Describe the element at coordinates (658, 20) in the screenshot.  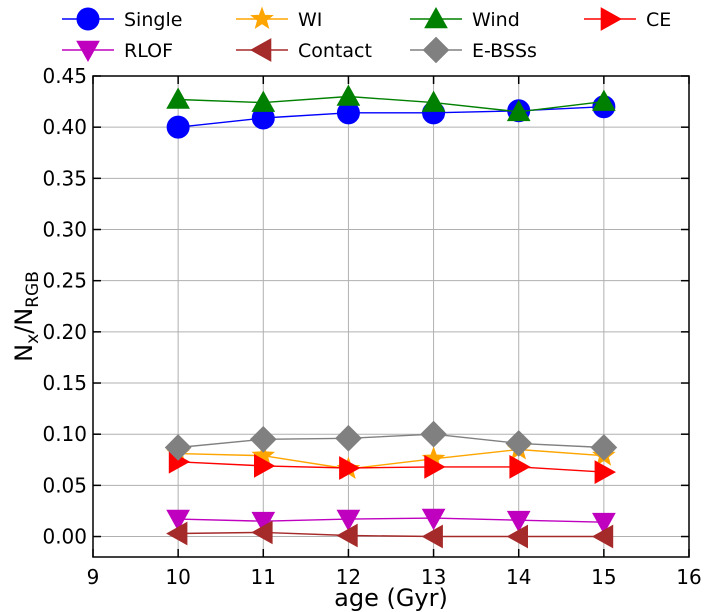
I see `legend-label: CE` at that location.